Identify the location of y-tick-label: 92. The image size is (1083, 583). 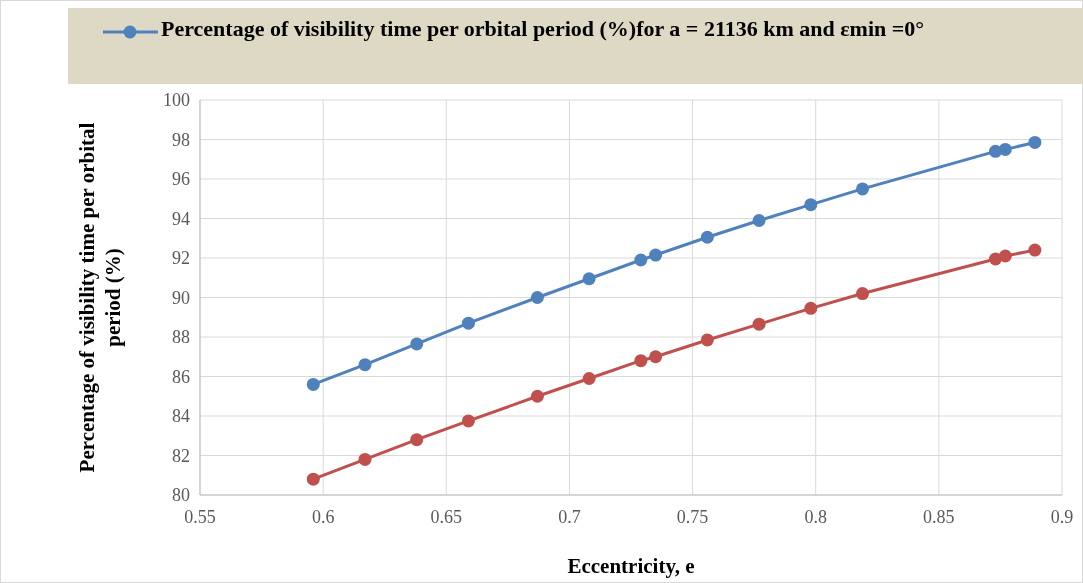
(181, 258).